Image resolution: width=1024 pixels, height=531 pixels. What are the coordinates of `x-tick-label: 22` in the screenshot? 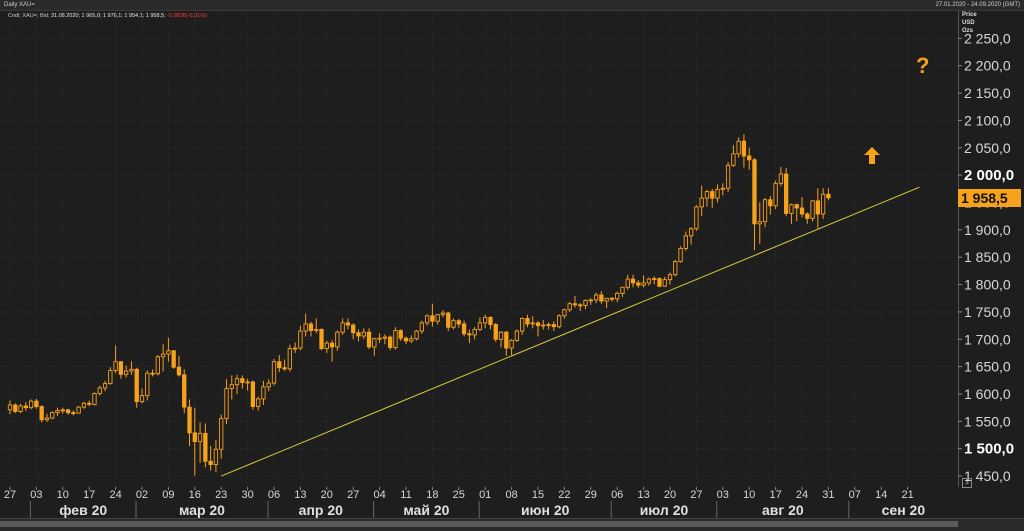 It's located at (564, 495).